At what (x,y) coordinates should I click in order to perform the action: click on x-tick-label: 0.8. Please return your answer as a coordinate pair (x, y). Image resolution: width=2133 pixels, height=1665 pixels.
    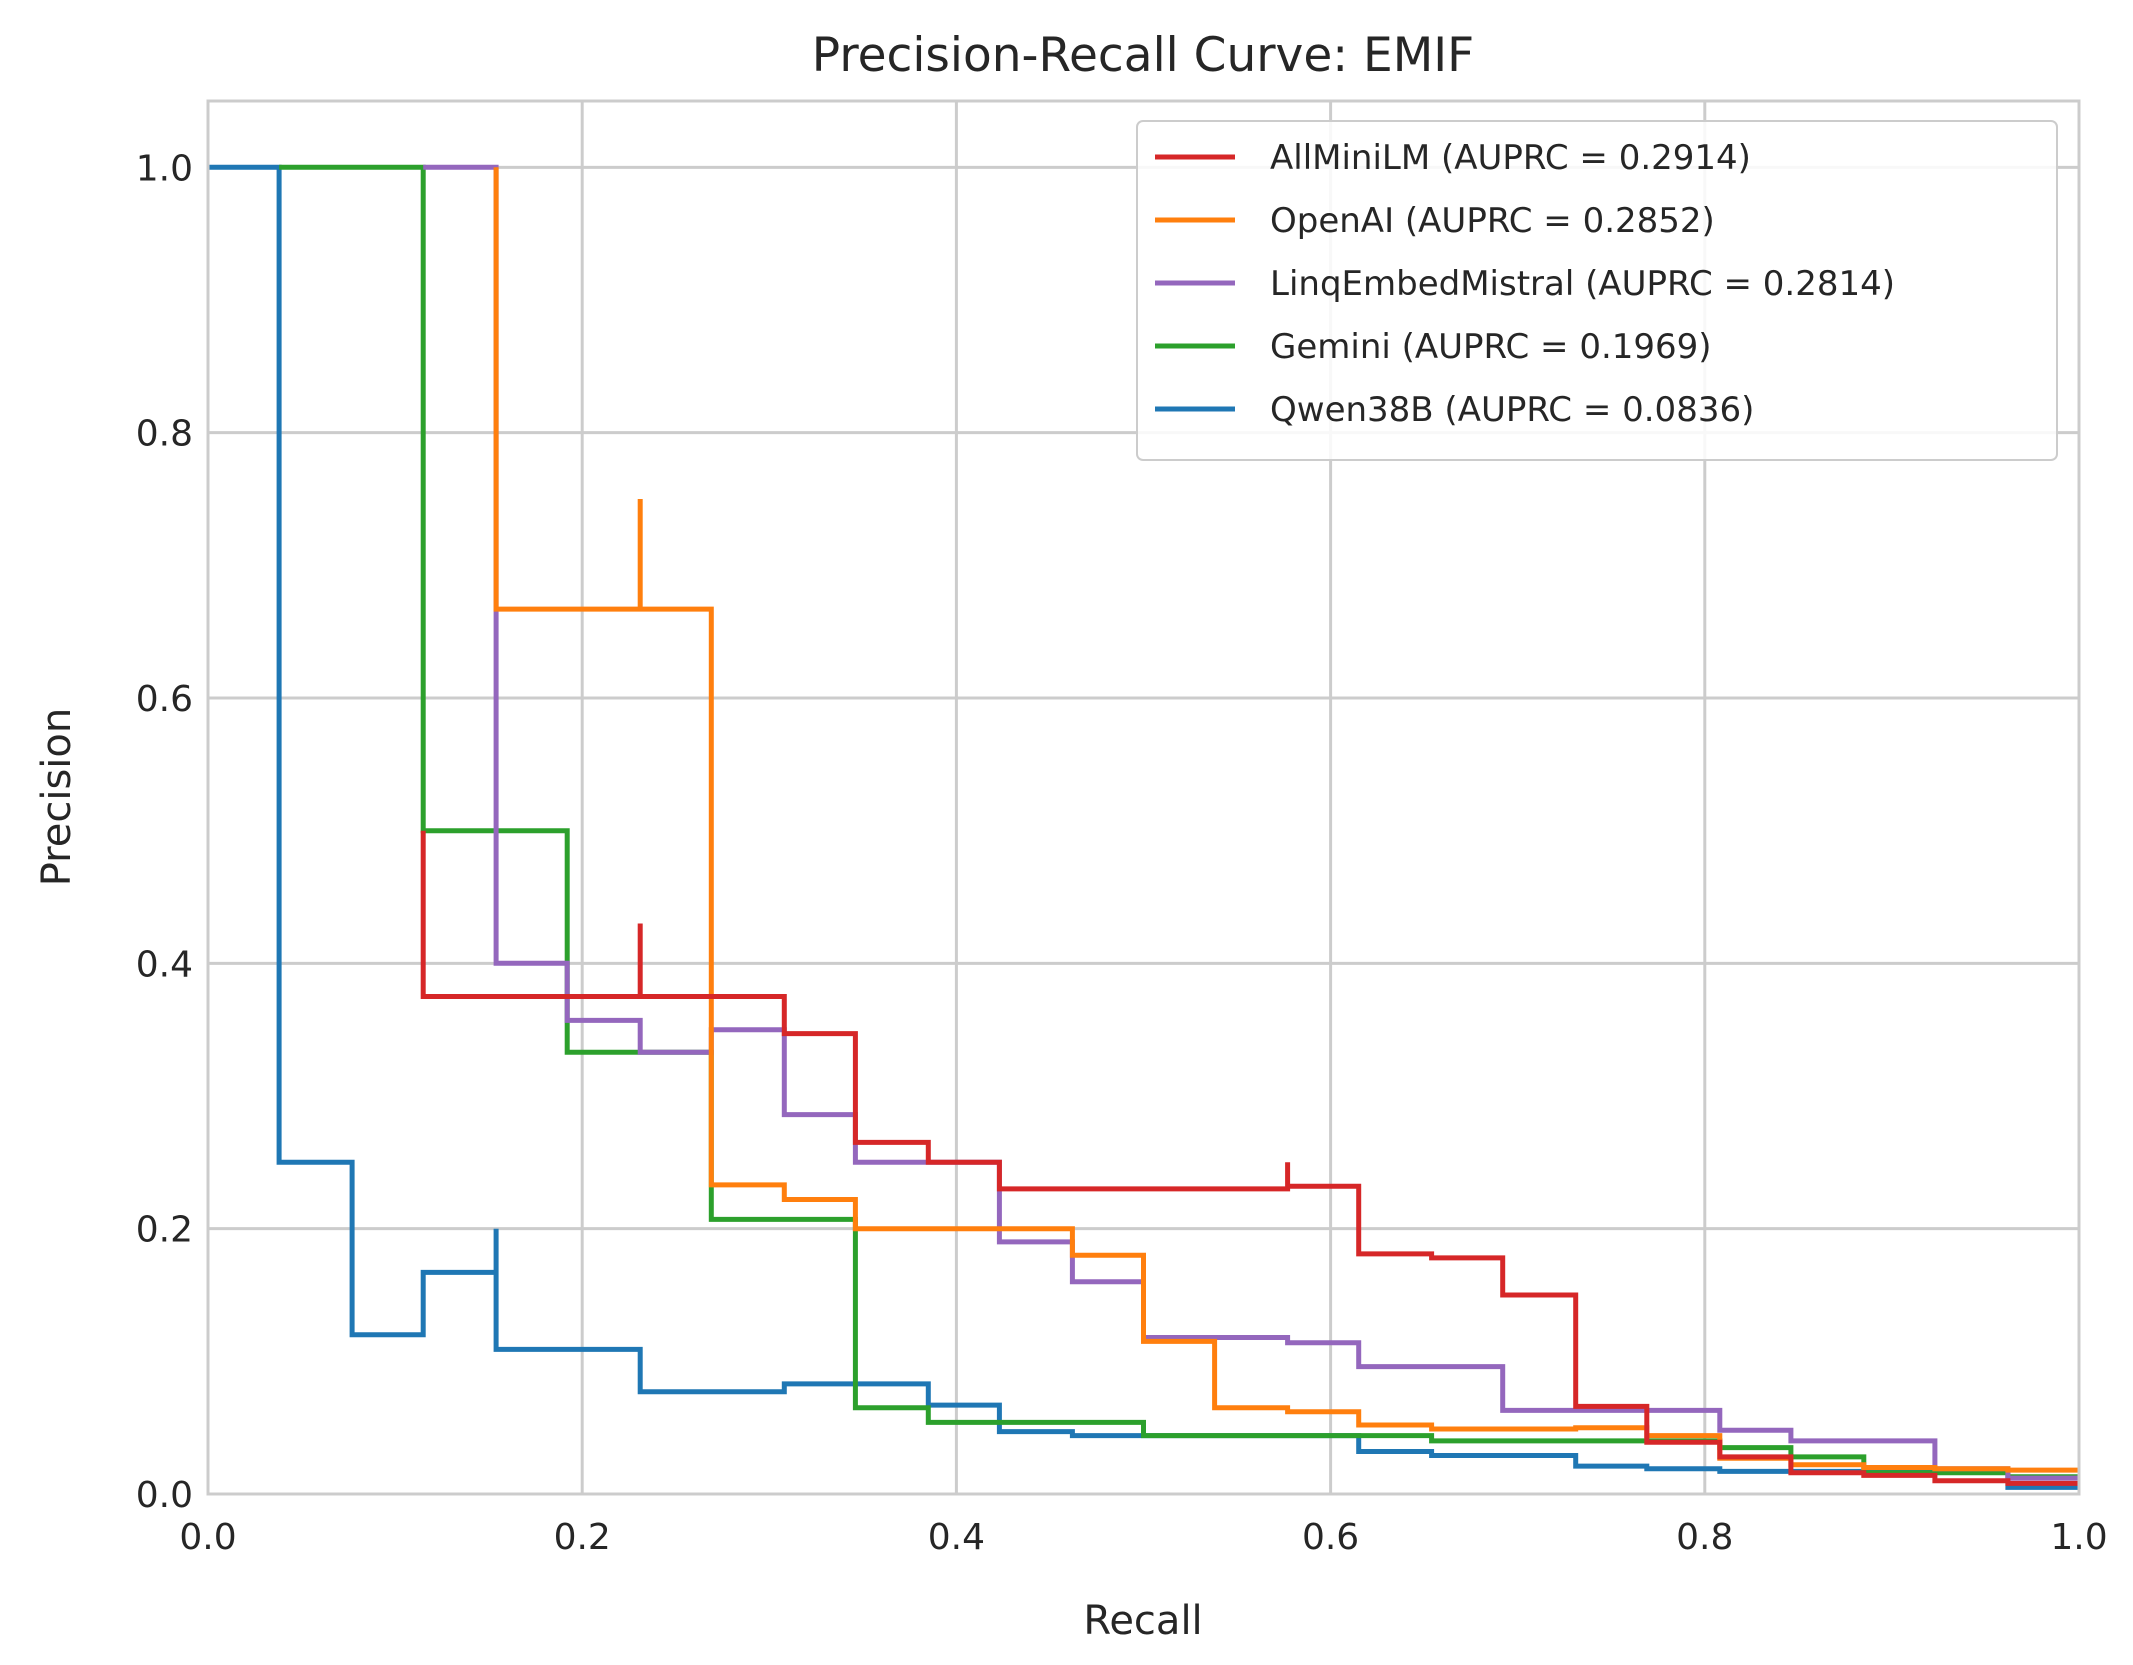
    Looking at the image, I should click on (1704, 1537).